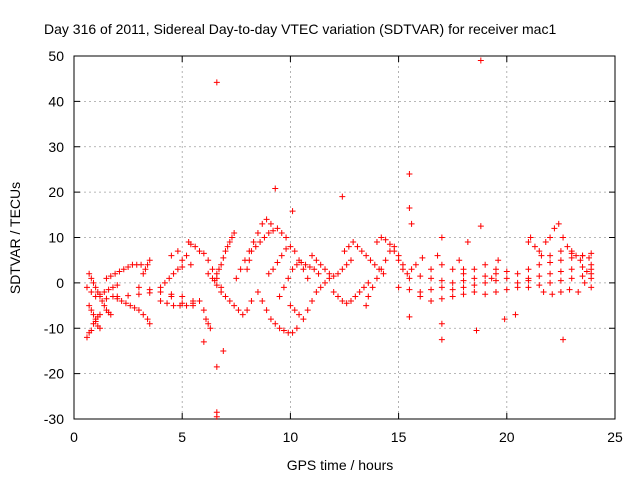  What do you see at coordinates (56, 56) in the screenshot?
I see `y-tick-label: 50` at bounding box center [56, 56].